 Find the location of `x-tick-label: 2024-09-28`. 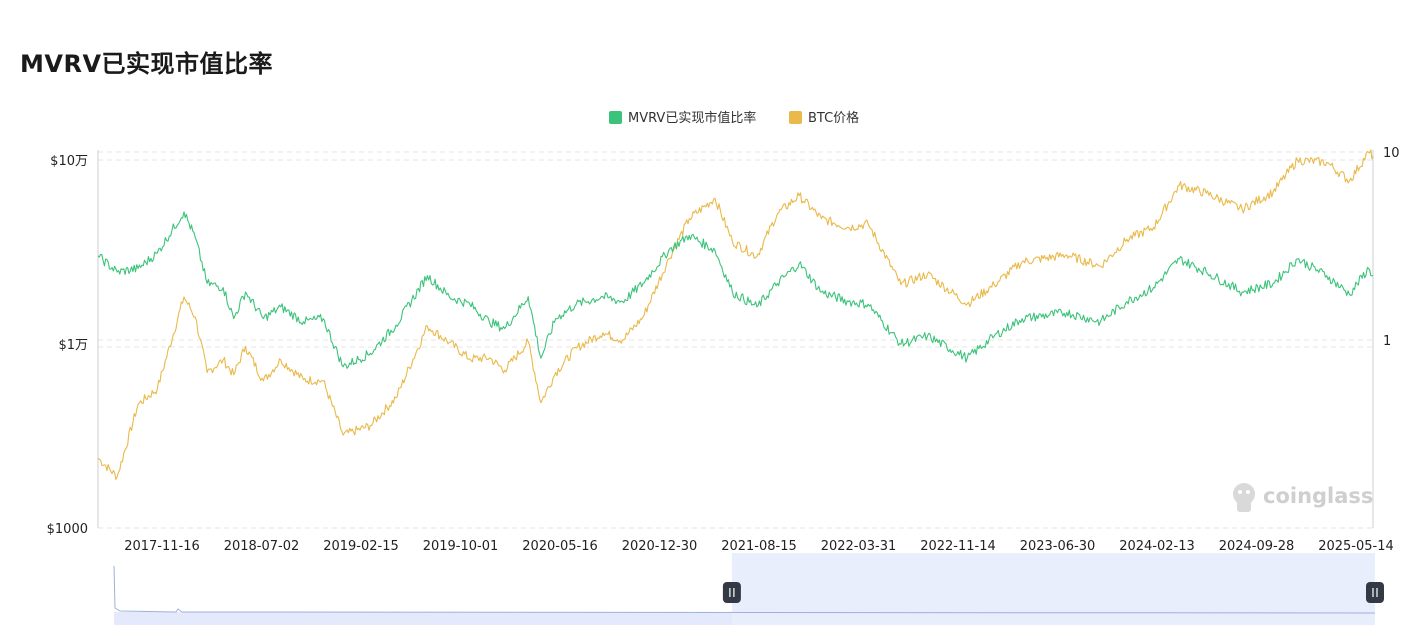

x-tick-label: 2024-09-28 is located at coordinates (1257, 546).